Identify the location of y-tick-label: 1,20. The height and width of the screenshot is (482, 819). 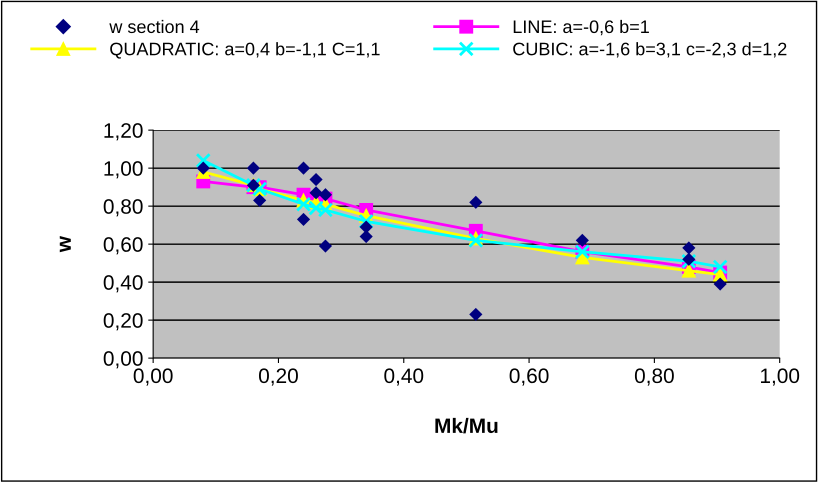
(123, 131).